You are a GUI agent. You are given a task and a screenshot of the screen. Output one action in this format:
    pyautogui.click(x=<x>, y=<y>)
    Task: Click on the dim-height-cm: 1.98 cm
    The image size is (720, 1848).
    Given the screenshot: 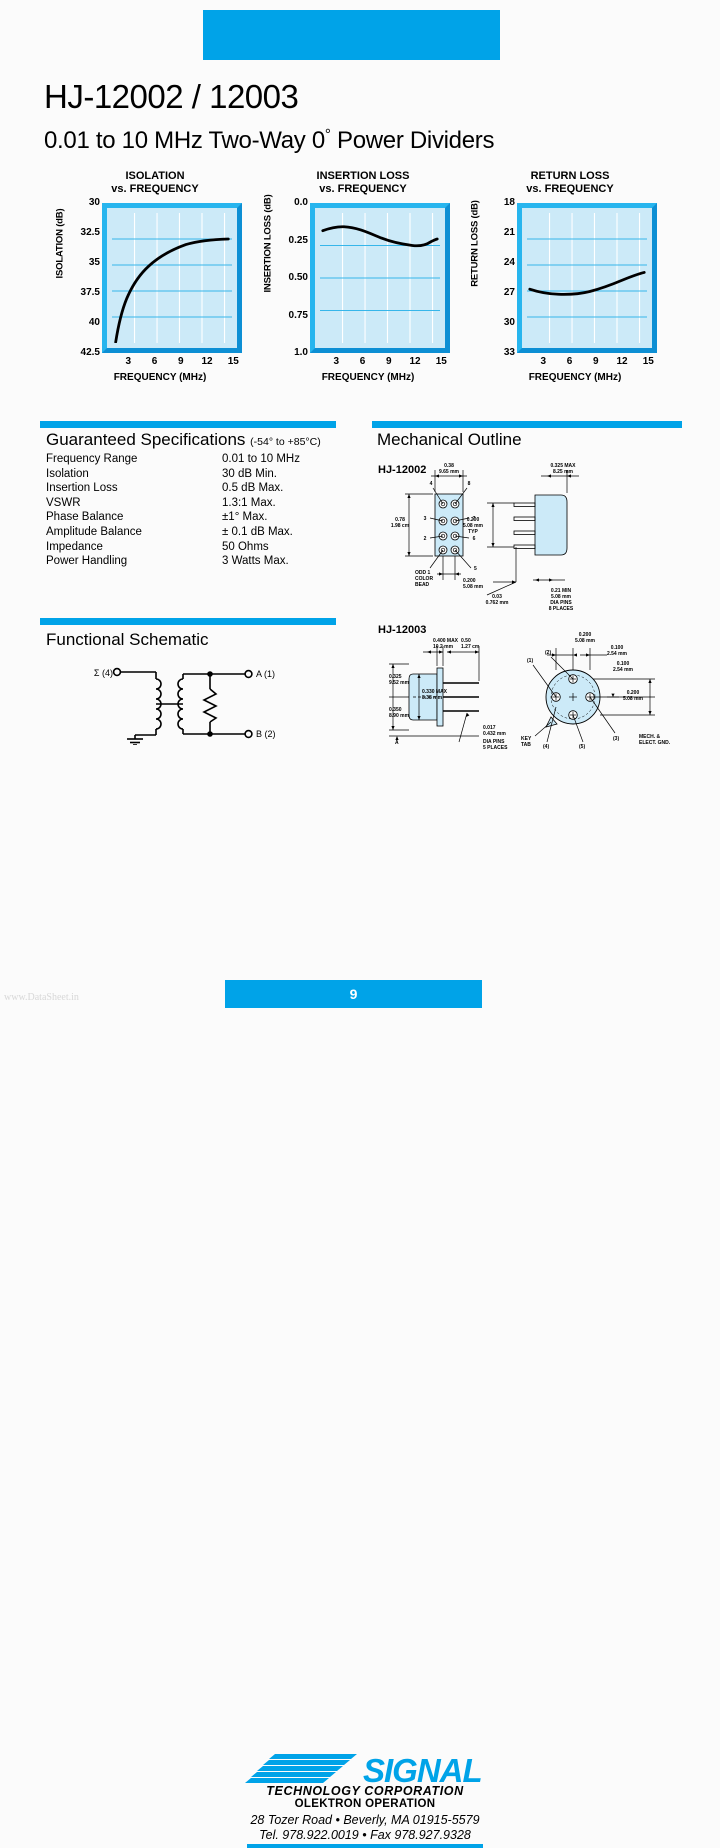 What is the action you would take?
    pyautogui.click(x=400, y=526)
    